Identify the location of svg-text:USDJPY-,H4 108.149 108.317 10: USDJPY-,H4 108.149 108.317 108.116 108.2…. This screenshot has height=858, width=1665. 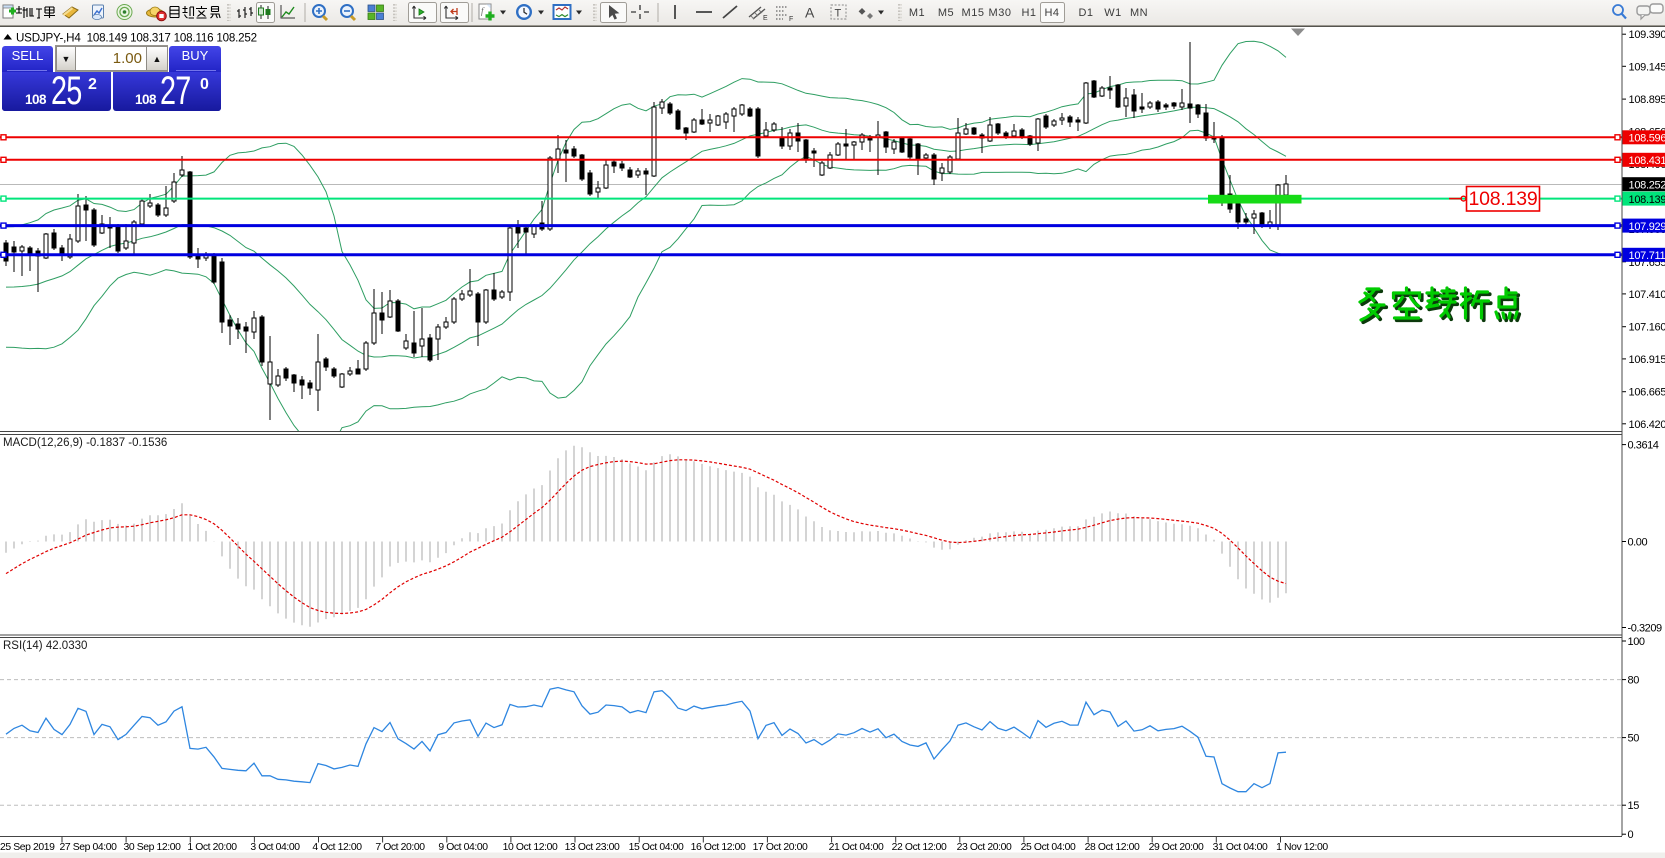
(136, 38).